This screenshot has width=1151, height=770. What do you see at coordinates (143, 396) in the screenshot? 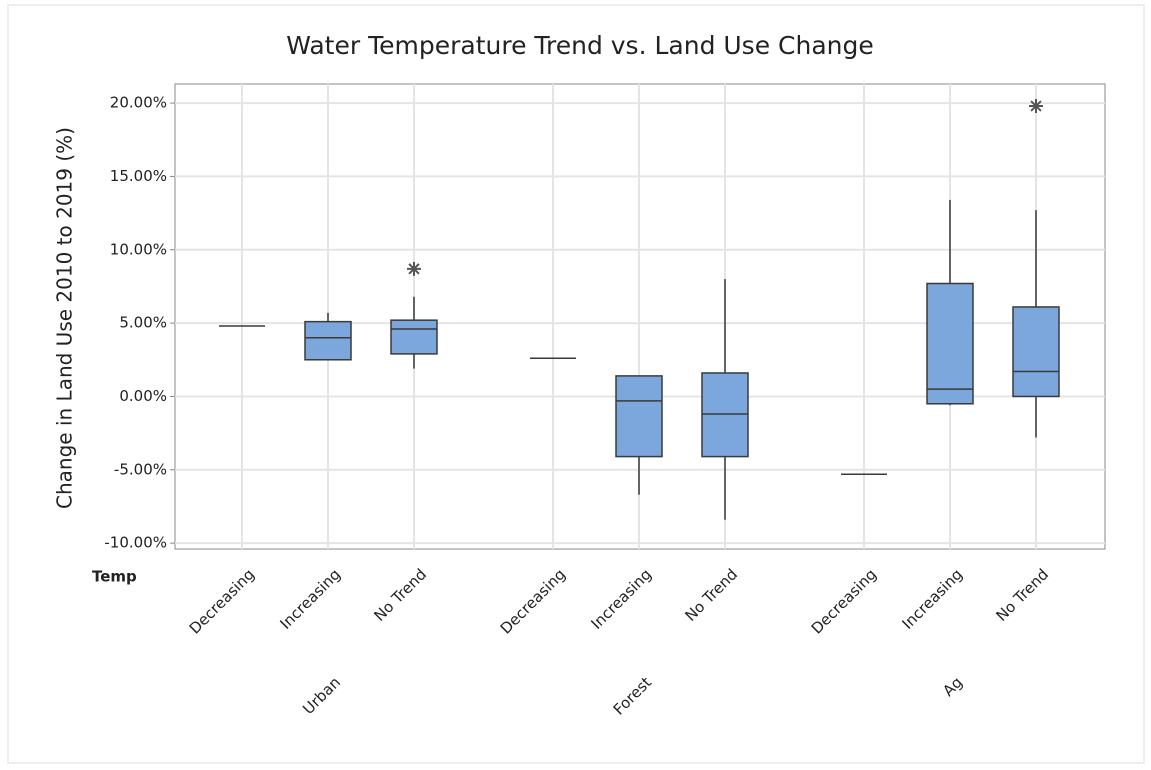
I see `y-tick-label: 0.00%` at bounding box center [143, 396].